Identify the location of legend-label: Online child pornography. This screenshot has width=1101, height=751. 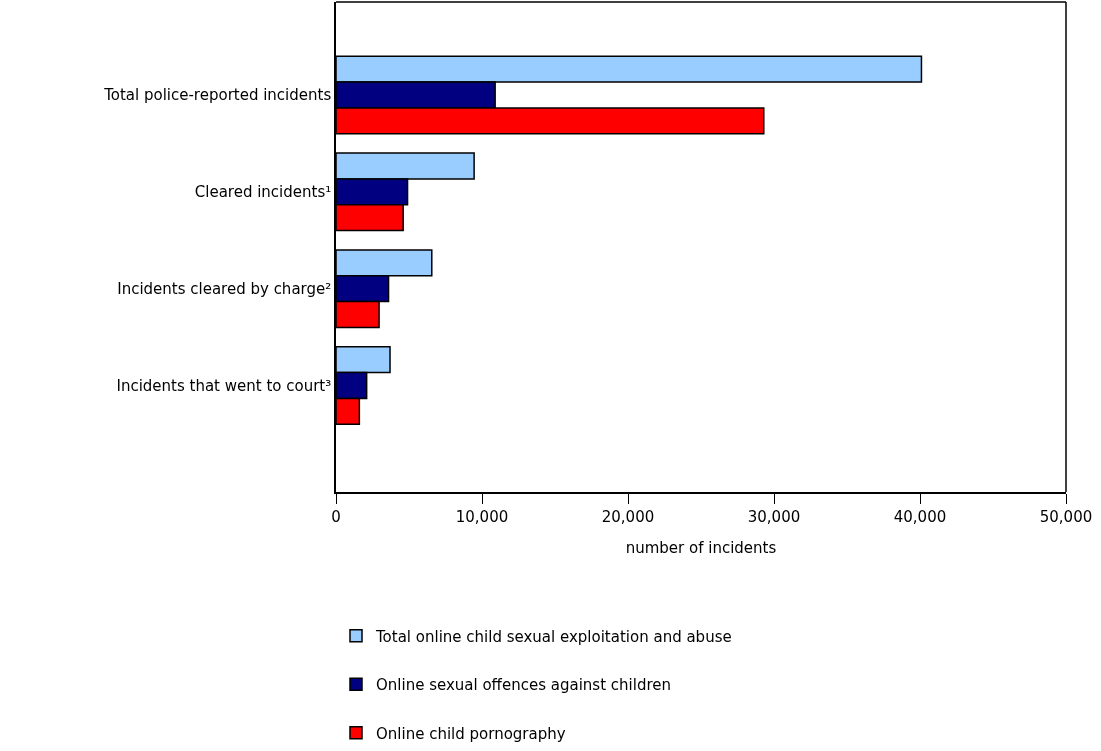
(471, 733).